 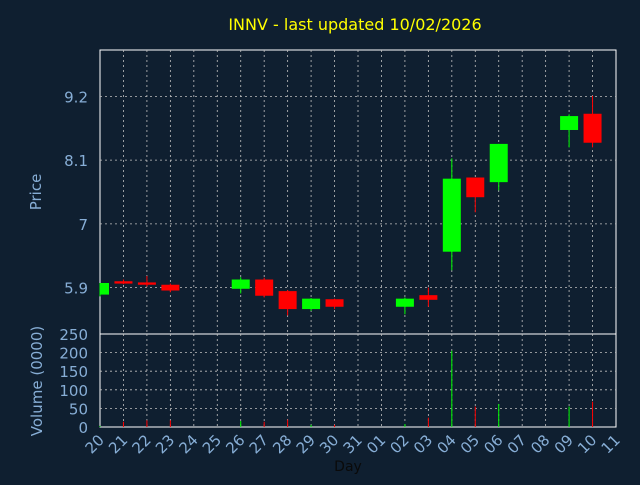 I want to click on x-tick-label: 06, so click(x=493, y=444).